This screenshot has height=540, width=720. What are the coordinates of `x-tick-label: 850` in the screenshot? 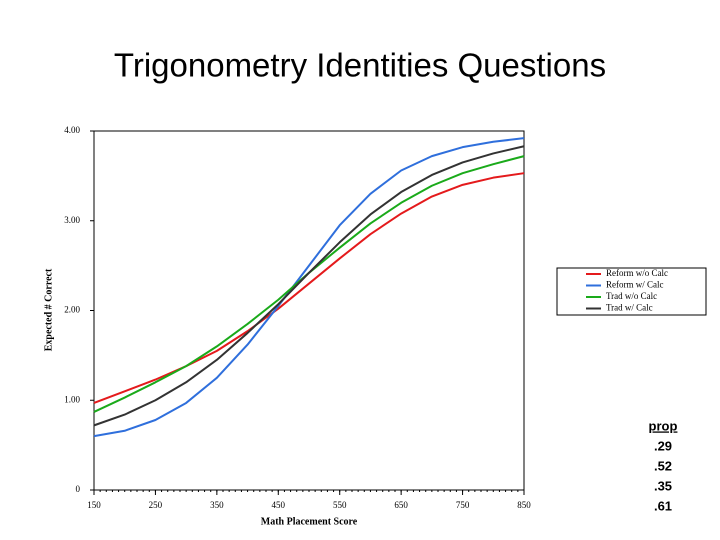 It's located at (524, 505).